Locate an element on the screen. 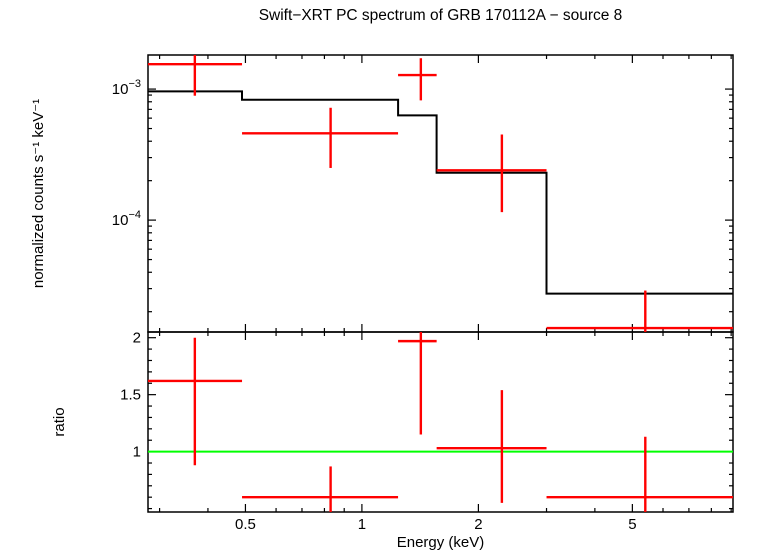 This screenshot has height=556, width=758. svg-text: 10⁻³ is located at coordinates (126, 88).